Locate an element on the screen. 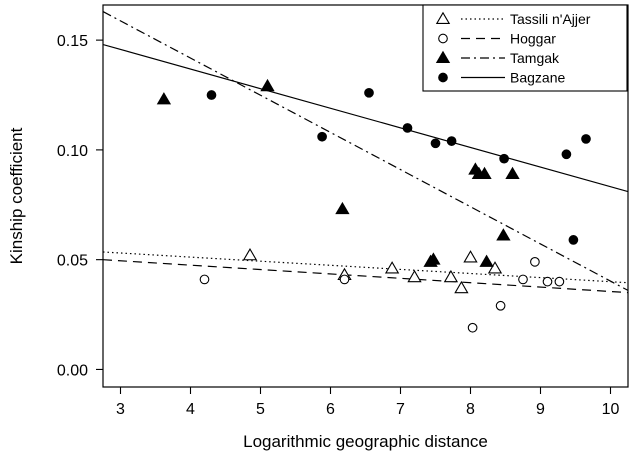 The height and width of the screenshot is (458, 630). y-axis-label: Kinship coefficient is located at coordinates (16, 195).